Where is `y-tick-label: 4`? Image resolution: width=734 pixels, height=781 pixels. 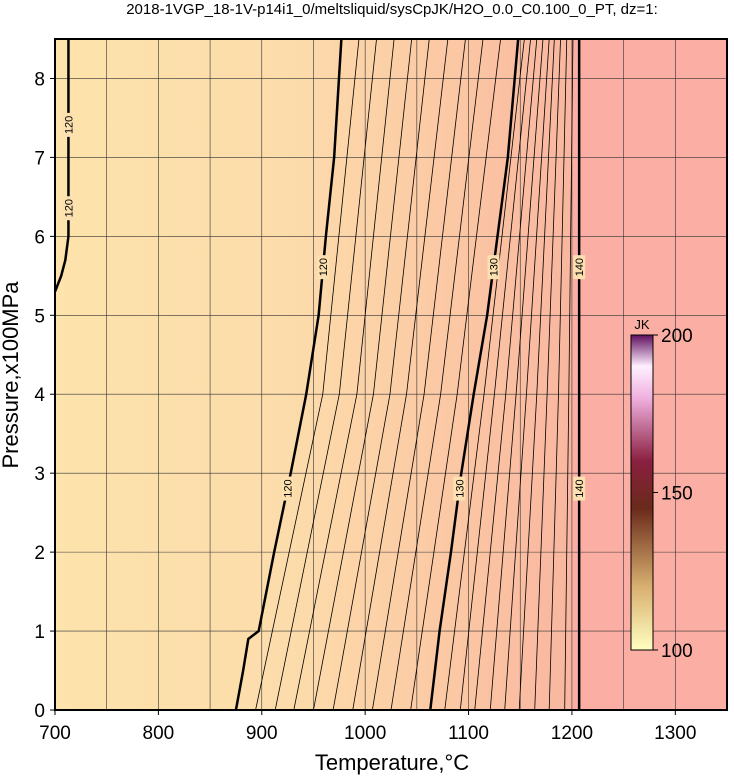
y-tick-label: 4 is located at coordinates (39, 395).